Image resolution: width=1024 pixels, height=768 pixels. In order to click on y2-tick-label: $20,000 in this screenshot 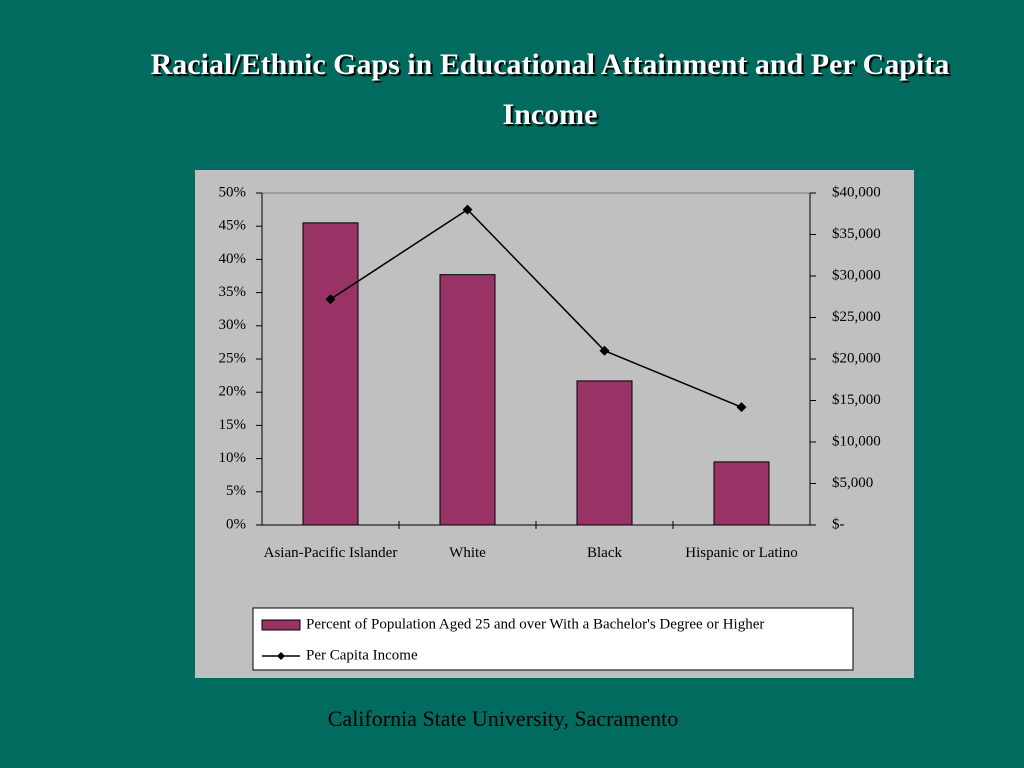, I will do `click(856, 358)`.